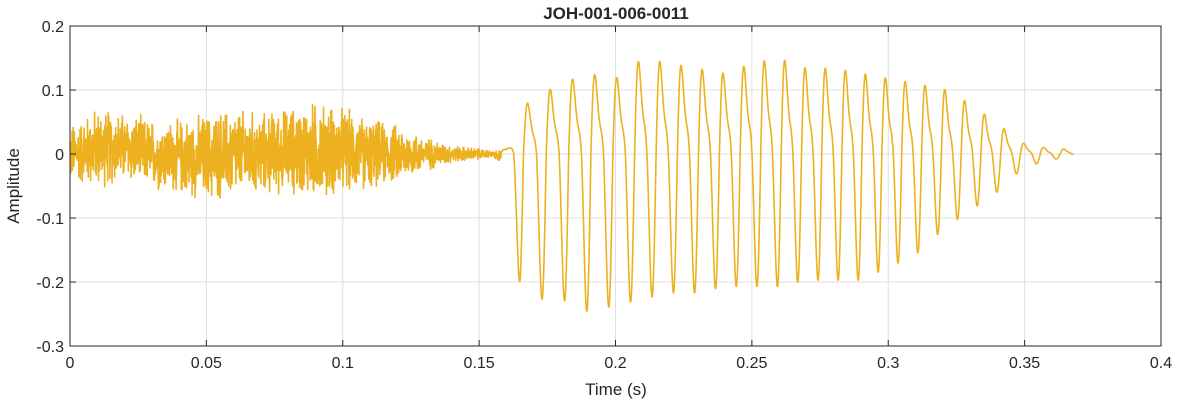 The height and width of the screenshot is (404, 1177). Describe the element at coordinates (479, 363) in the screenshot. I see `x-tick-label: 0.15` at that location.